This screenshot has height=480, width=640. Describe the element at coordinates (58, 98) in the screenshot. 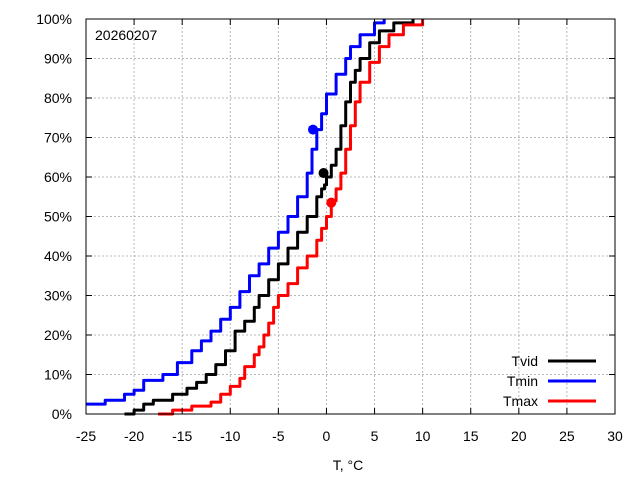

I see `y-tick-label: 80%` at that location.